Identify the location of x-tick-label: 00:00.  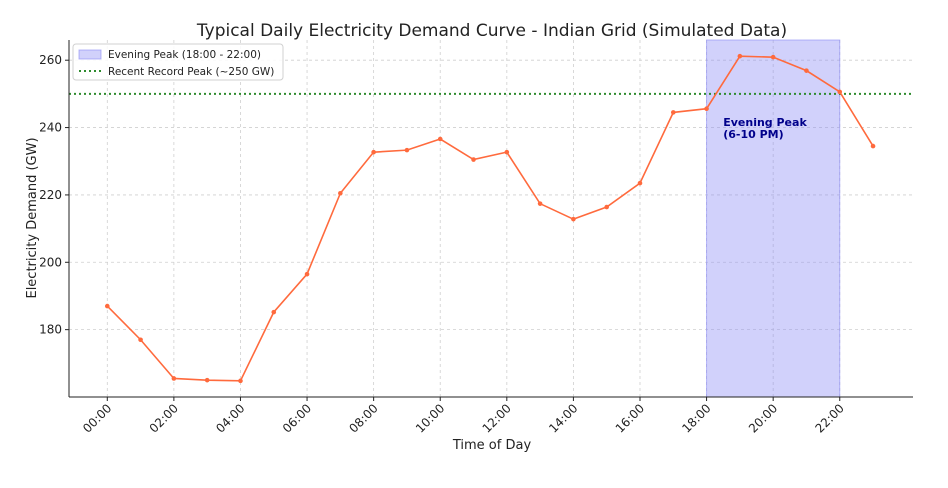
(97, 418).